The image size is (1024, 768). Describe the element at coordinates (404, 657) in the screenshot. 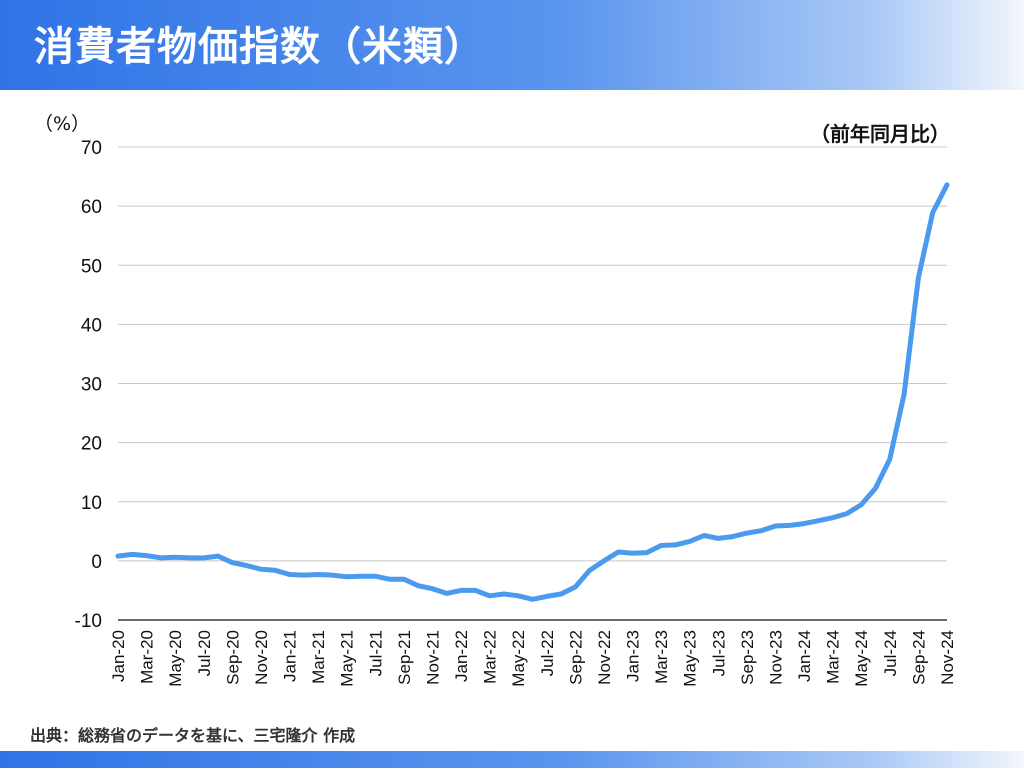

I see `x-tick-label: Sep-21` at that location.